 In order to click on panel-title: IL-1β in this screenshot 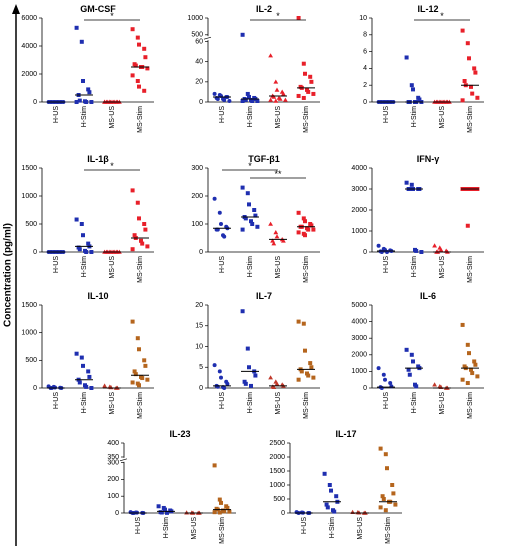, I will do `click(98, 159)`.